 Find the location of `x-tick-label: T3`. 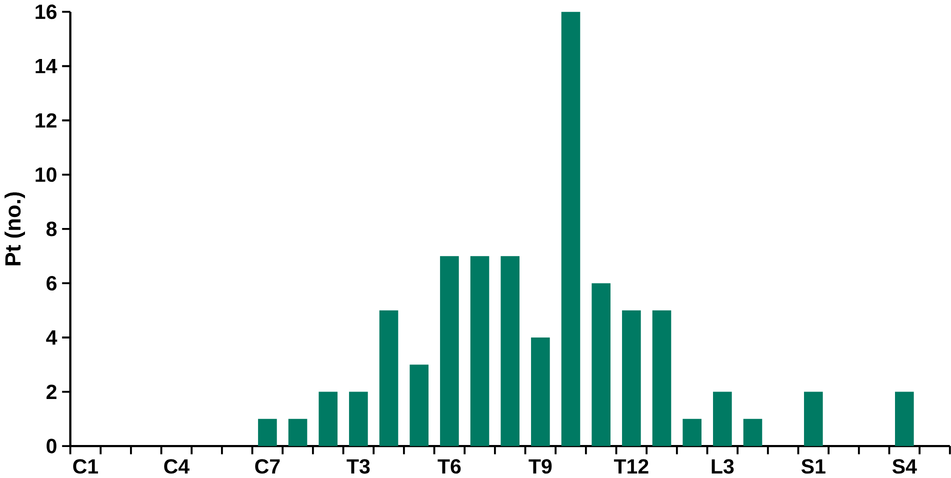

x-tick-label: T3 is located at coordinates (358, 466).